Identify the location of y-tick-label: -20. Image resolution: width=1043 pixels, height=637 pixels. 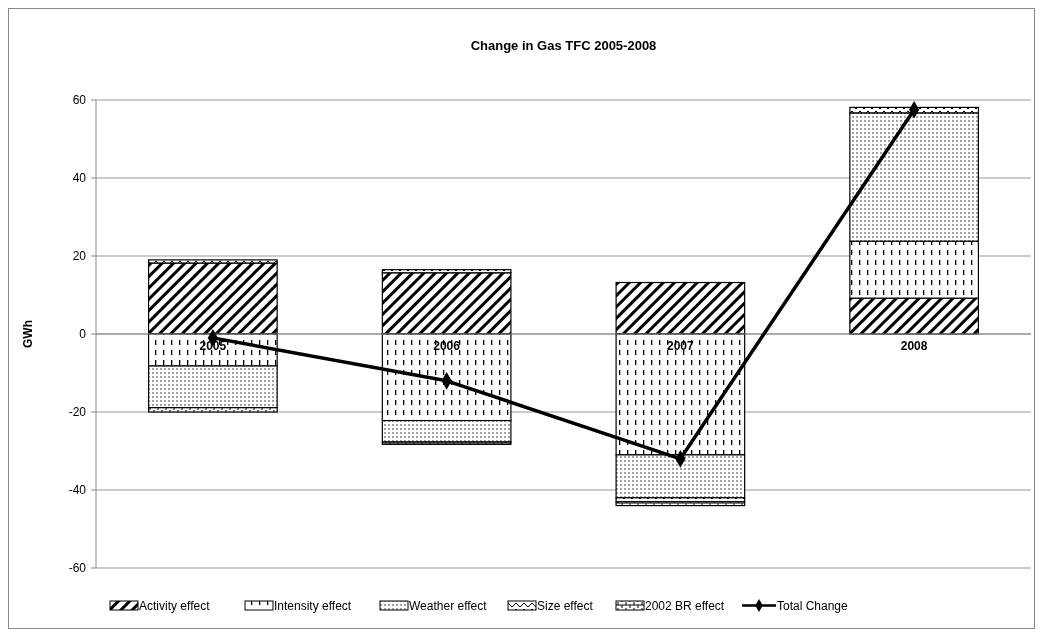
(77, 412).